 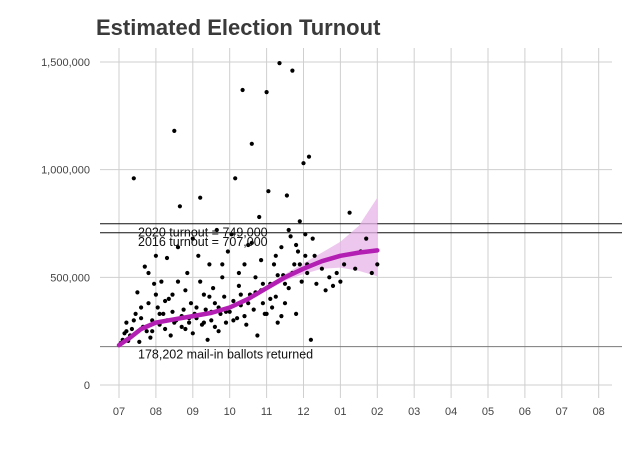 What do you see at coordinates (203, 233) in the screenshot?
I see `reference-line-label: 2020 turnout = 749,000` at bounding box center [203, 233].